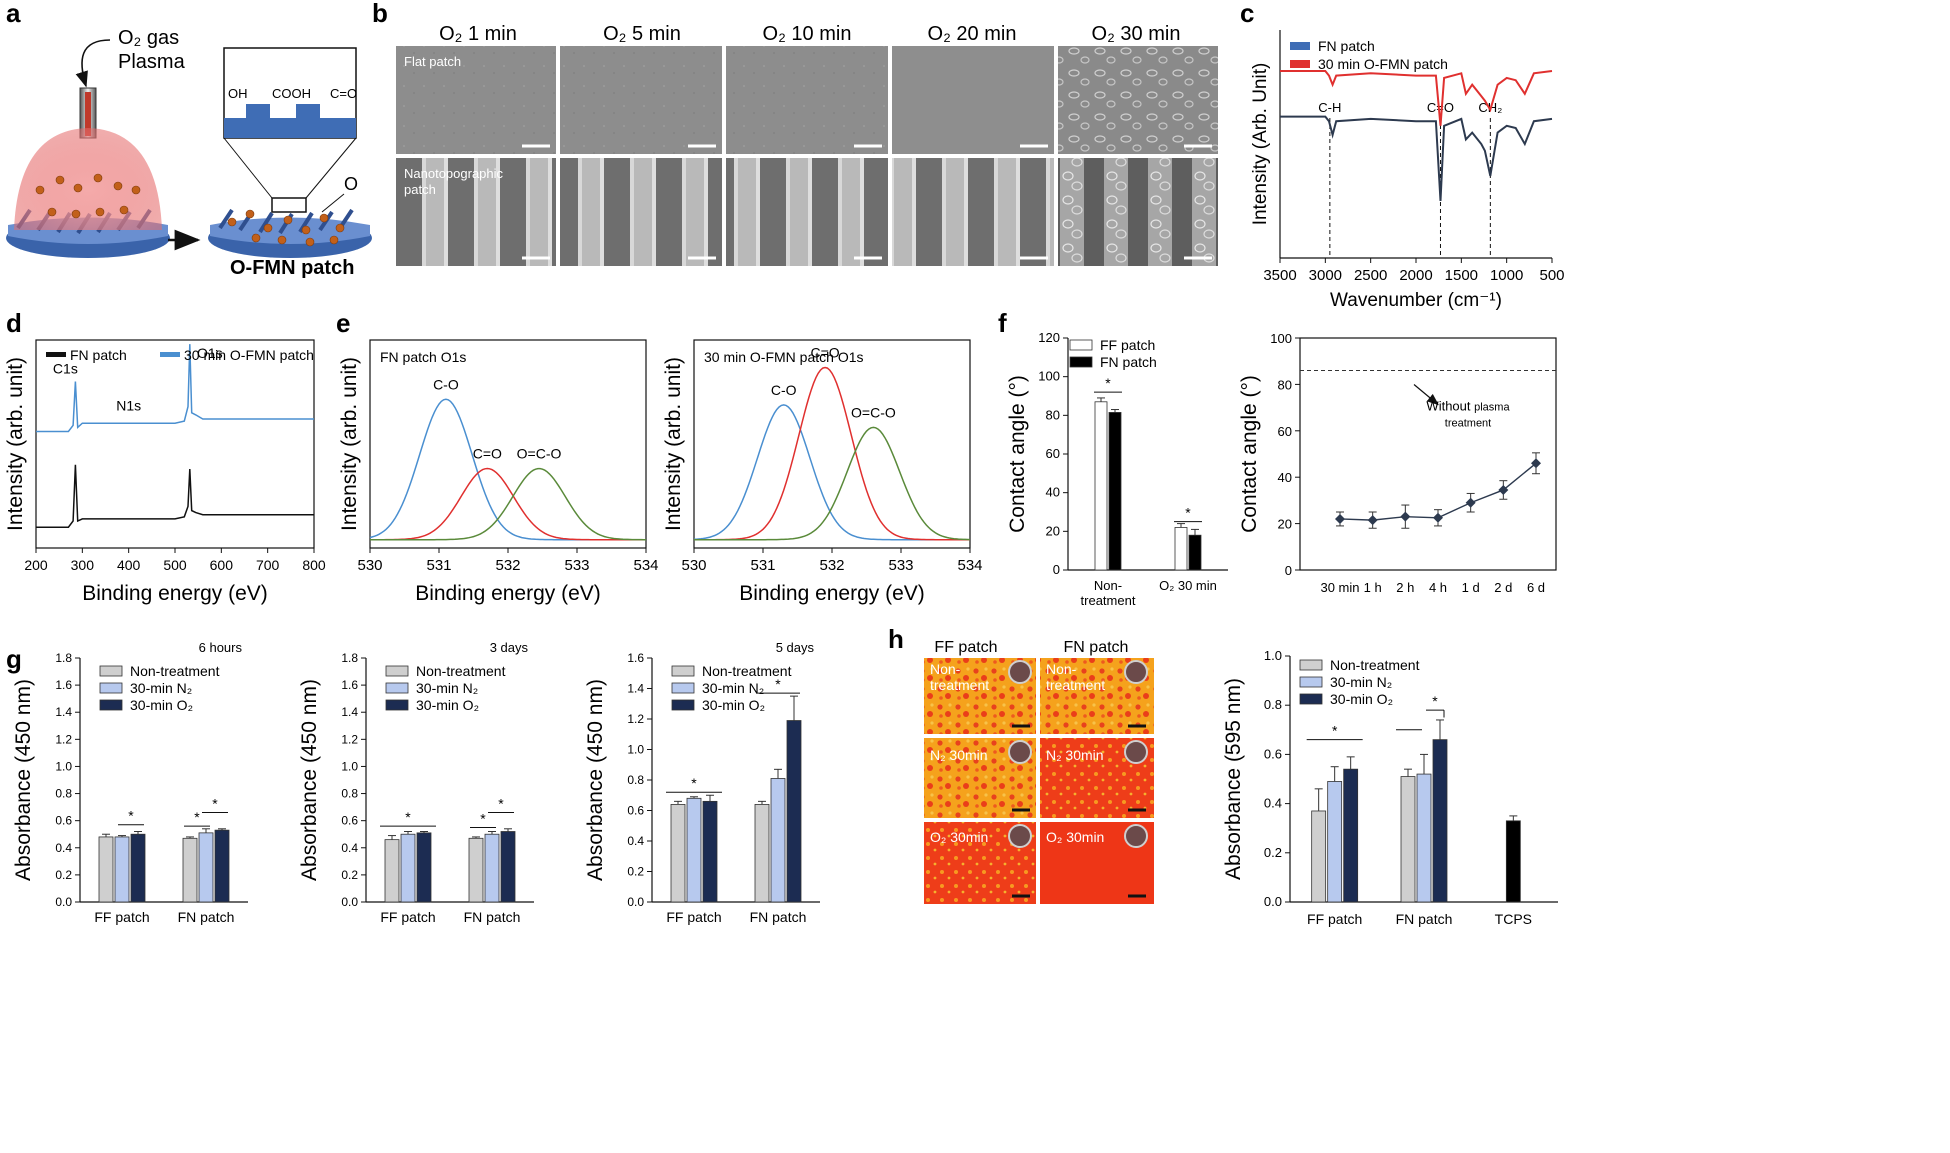 This screenshot has width=1950, height=1153. Describe the element at coordinates (747, 671) in the screenshot. I see `legend-label: Non-treatment` at that location.